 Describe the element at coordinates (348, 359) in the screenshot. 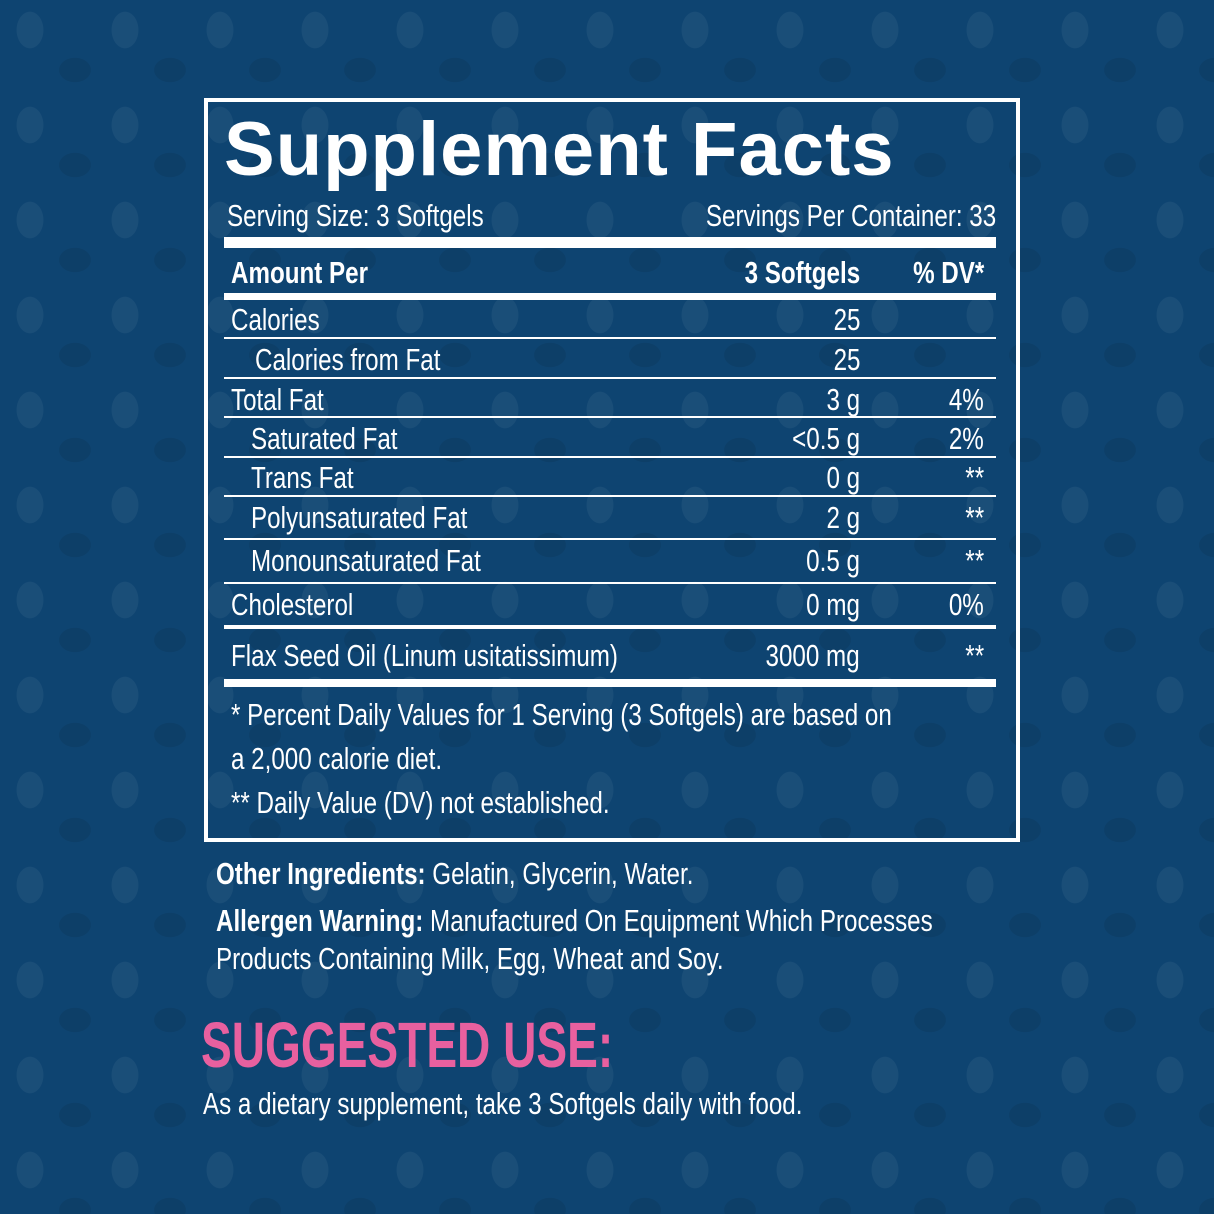

I see `row-name: Calories from Fat` at that location.